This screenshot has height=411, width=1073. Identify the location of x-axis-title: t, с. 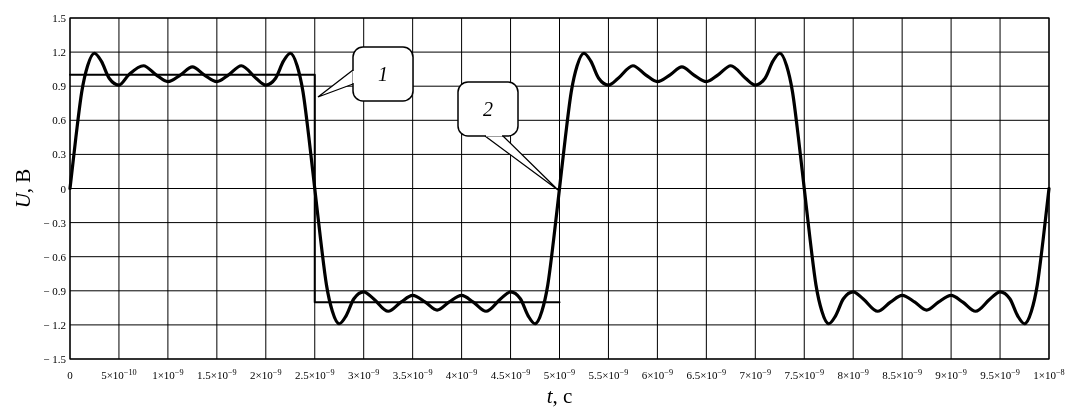
(559, 396).